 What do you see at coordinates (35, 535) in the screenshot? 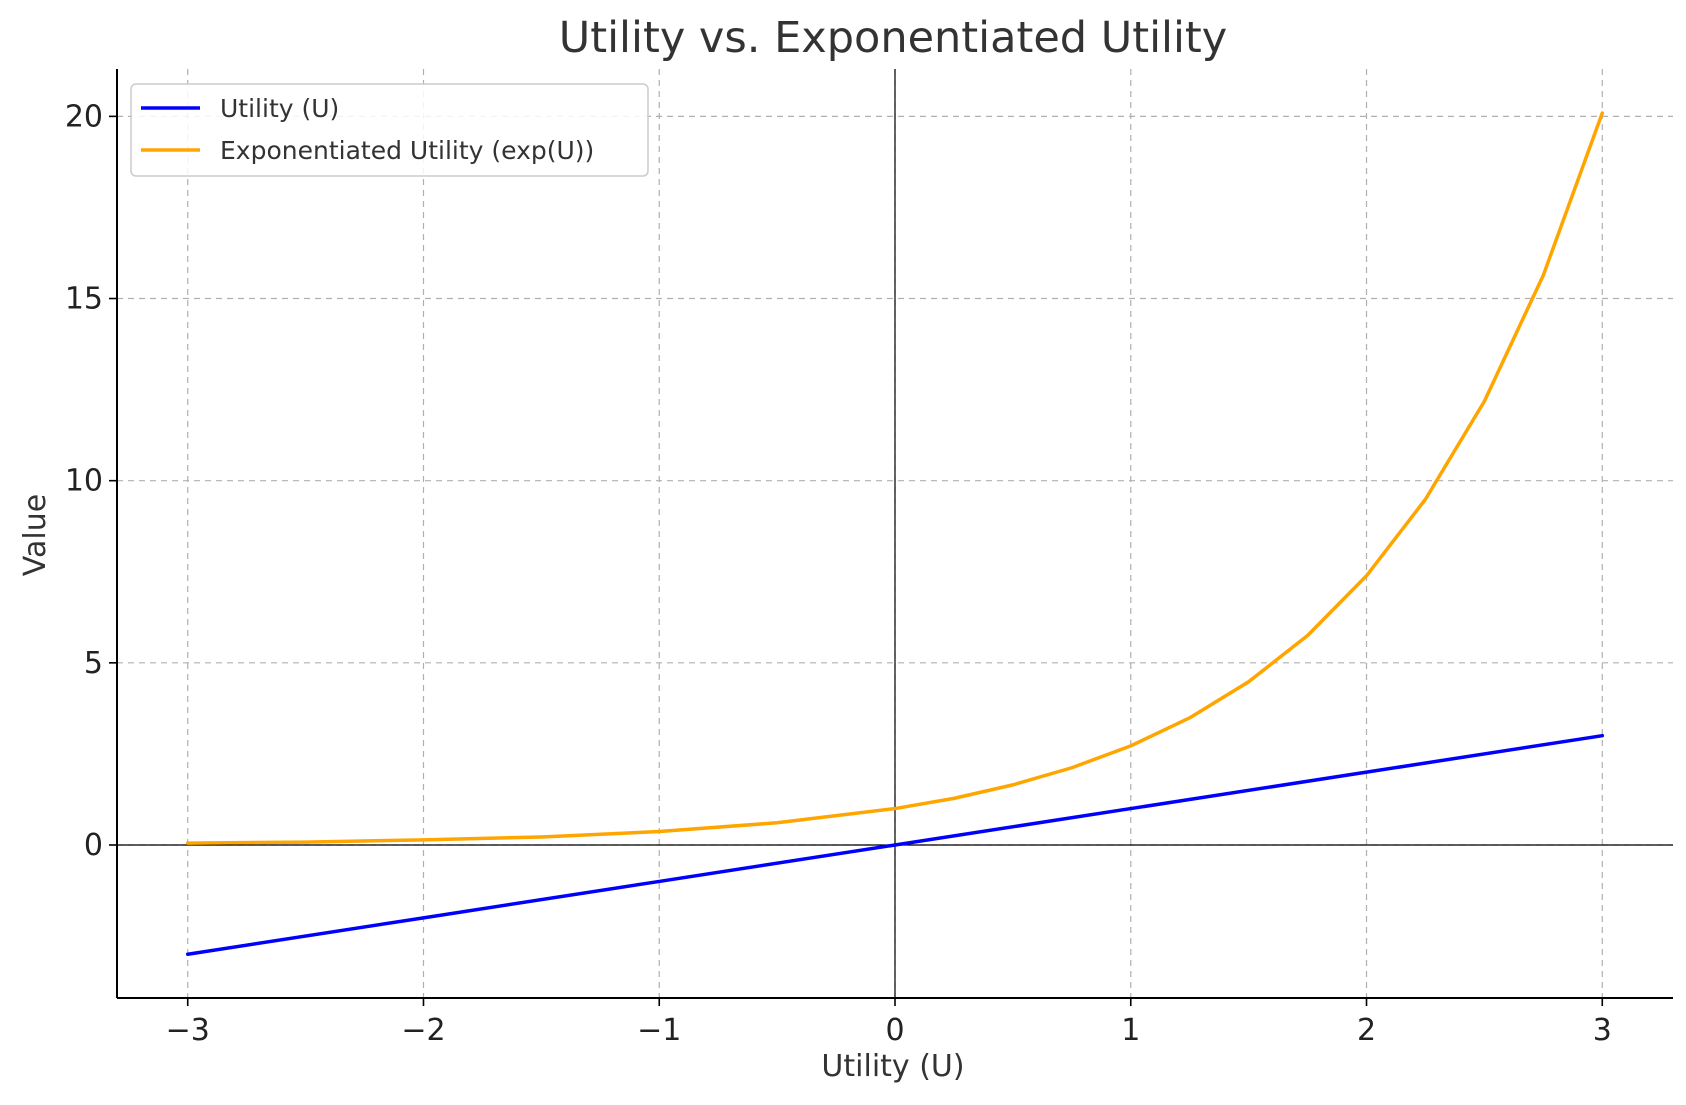
I see `y-axis-label: Value` at bounding box center [35, 535].